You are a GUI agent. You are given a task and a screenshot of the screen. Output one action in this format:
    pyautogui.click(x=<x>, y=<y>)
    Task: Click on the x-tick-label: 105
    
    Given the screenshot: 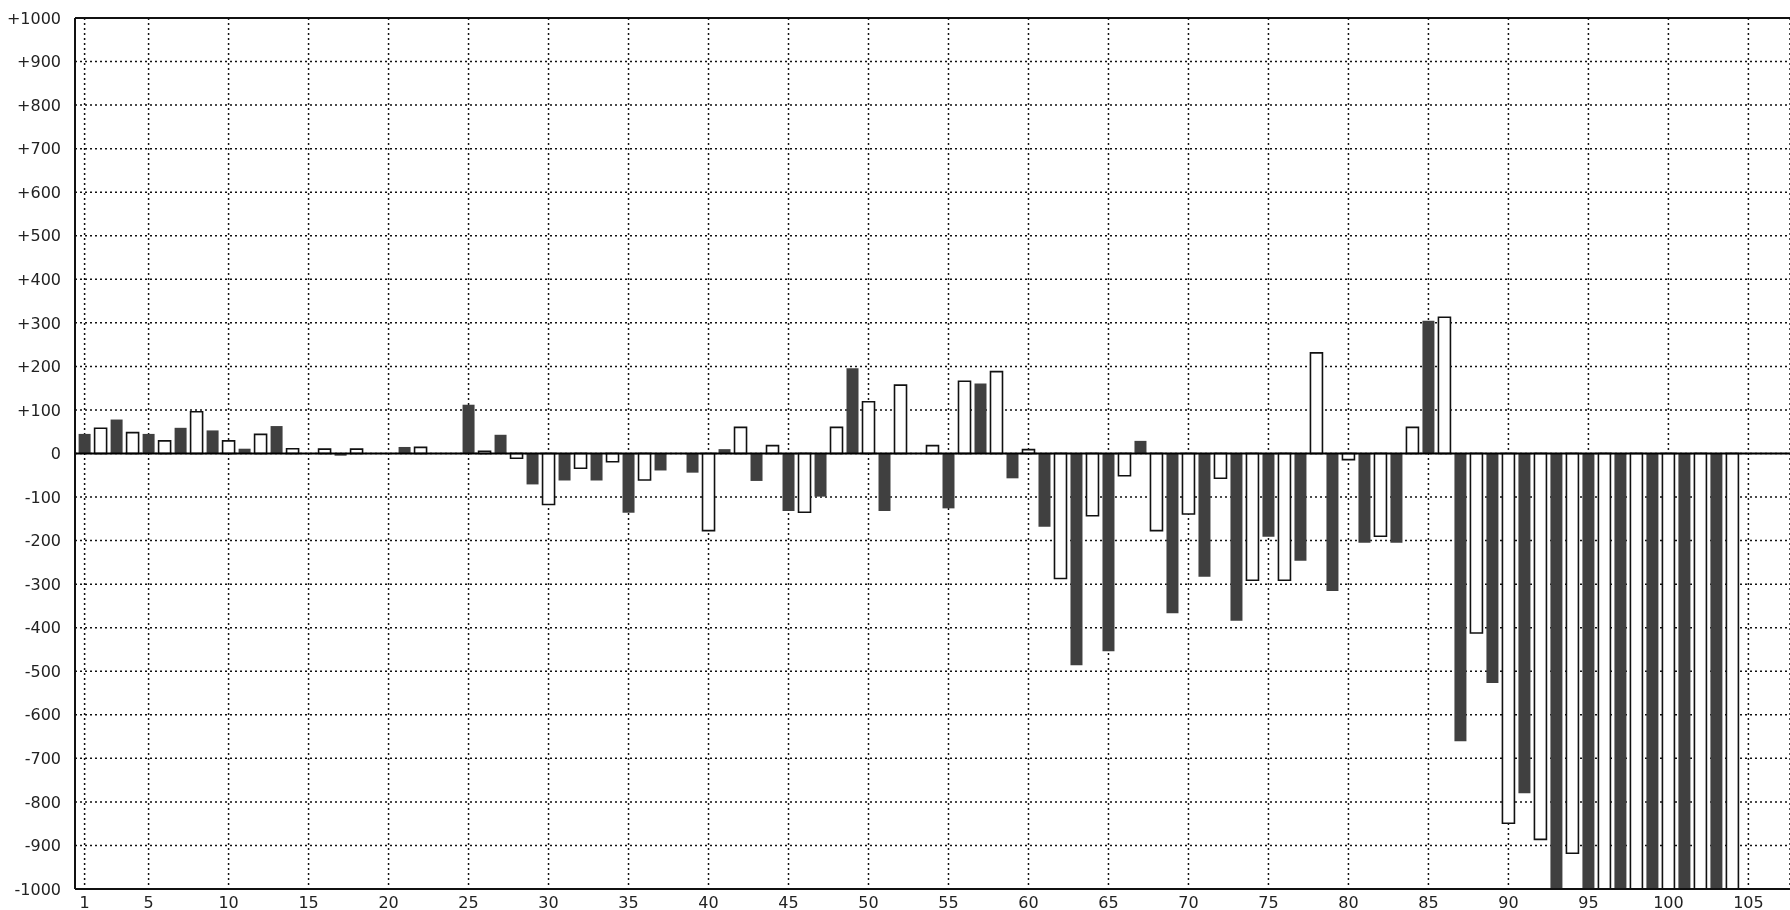 What is the action you would take?
    pyautogui.click(x=1748, y=901)
    